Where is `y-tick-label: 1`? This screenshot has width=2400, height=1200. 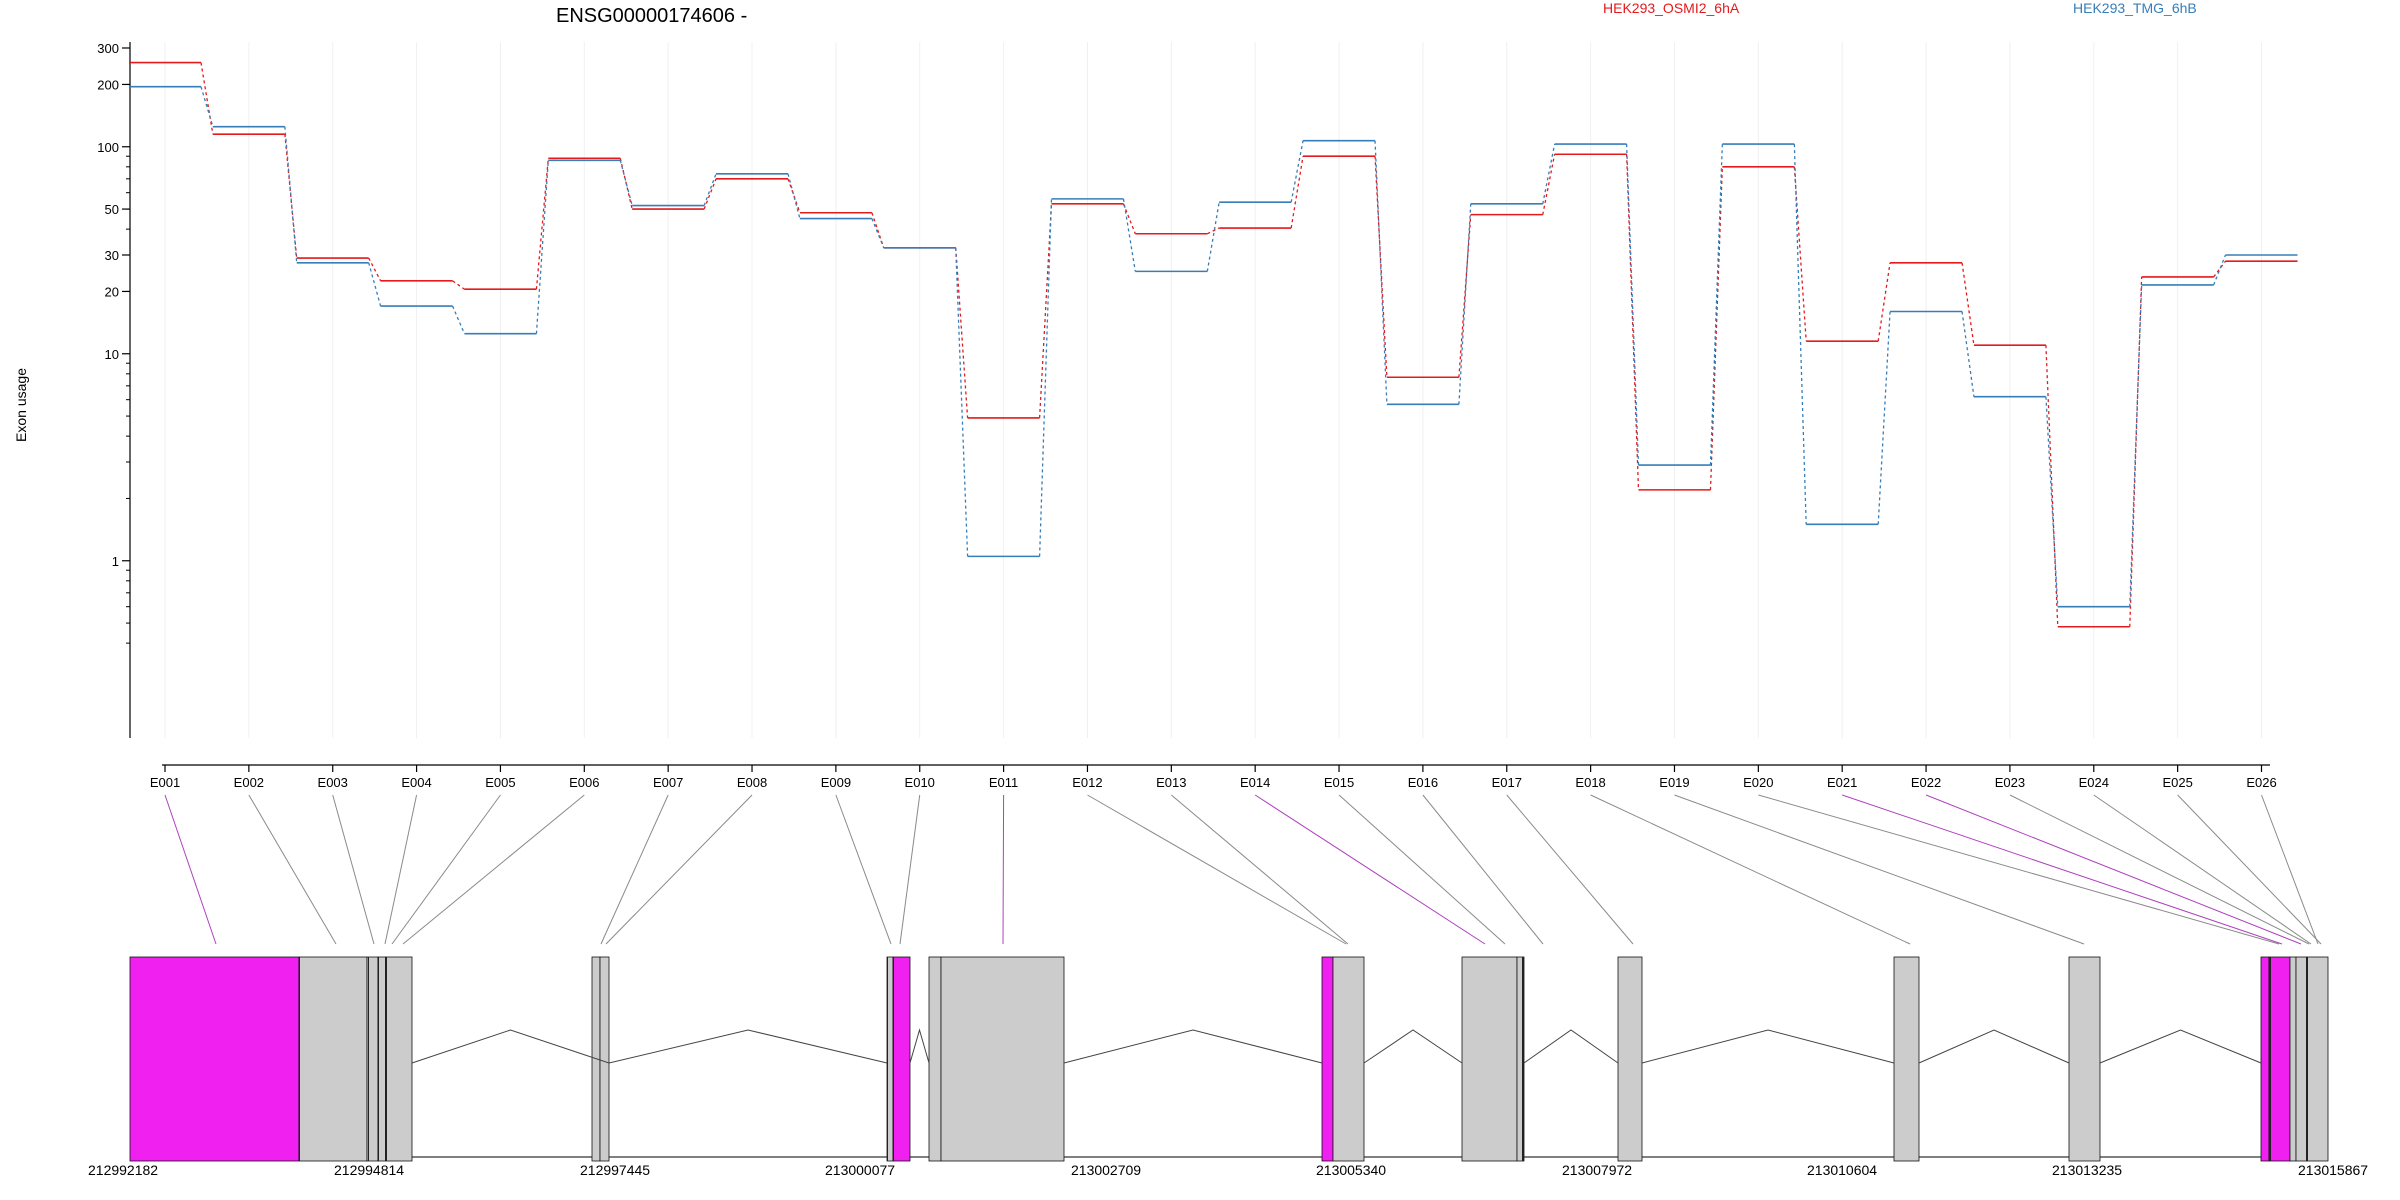 y-tick-label: 1 is located at coordinates (115, 561).